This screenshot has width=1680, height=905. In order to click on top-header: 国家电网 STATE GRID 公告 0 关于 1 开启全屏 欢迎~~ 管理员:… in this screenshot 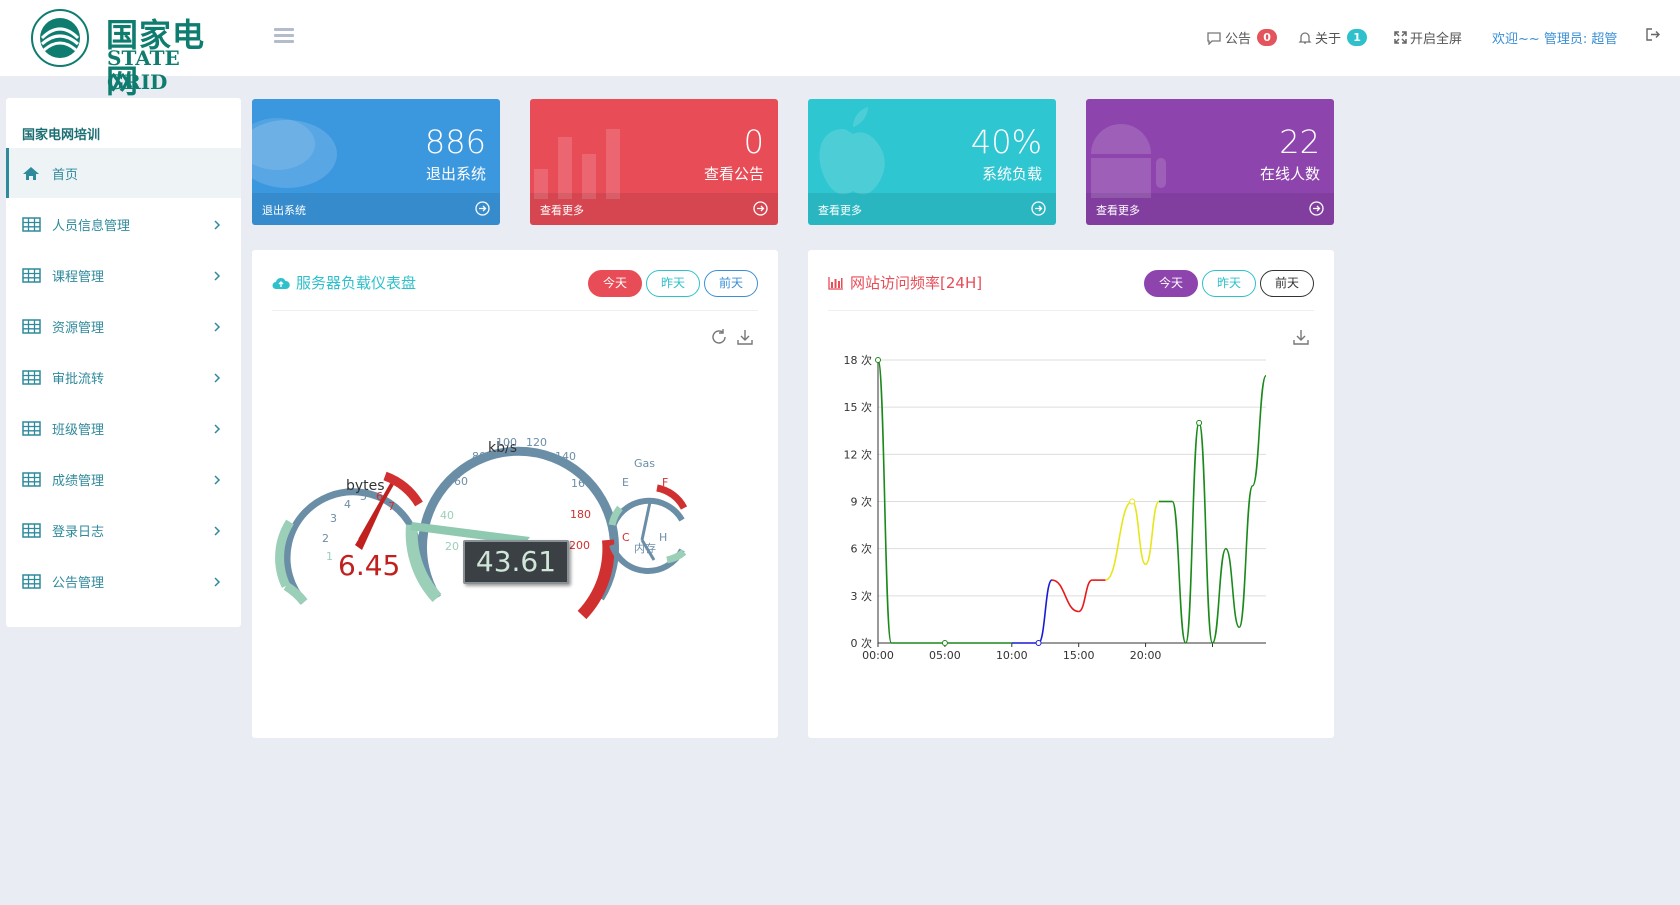, I will do `click(840, 50)`.